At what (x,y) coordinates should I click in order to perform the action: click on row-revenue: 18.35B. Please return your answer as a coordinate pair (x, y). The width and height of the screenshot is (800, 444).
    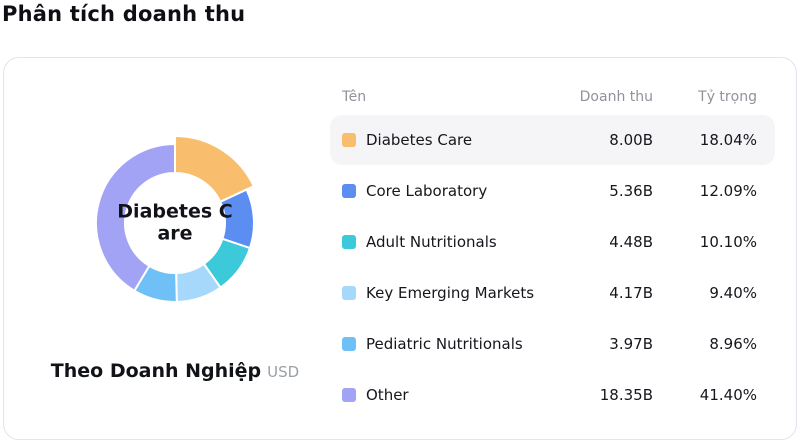
    Looking at the image, I should click on (626, 395).